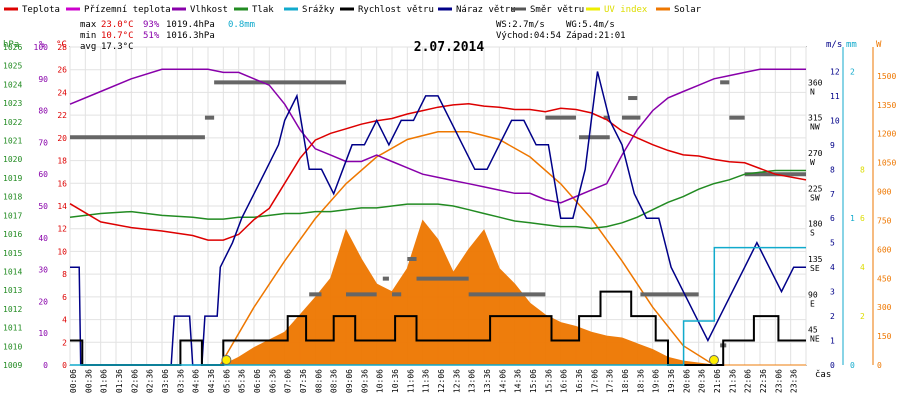 Image resolution: width=900 pixels, height=400 pixels. I want to click on tick-temperature: 24, so click(62, 92).